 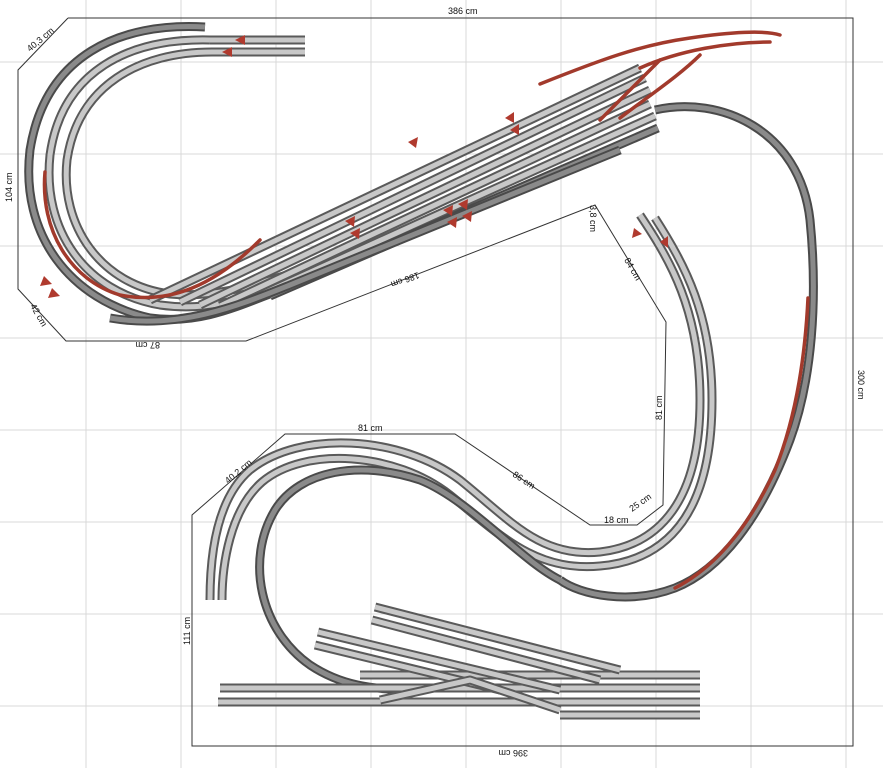 What do you see at coordinates (187, 631) in the screenshot?
I see `dim-left-lower: 111 cm` at bounding box center [187, 631].